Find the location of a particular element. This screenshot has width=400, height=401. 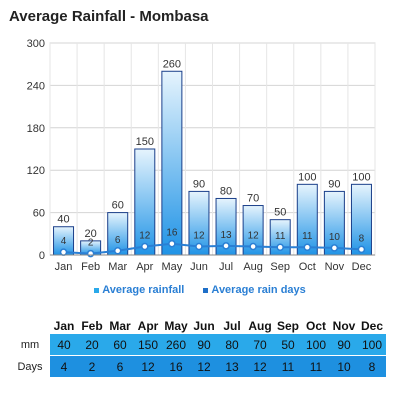

x-tick-label: Aug is located at coordinates (253, 267).